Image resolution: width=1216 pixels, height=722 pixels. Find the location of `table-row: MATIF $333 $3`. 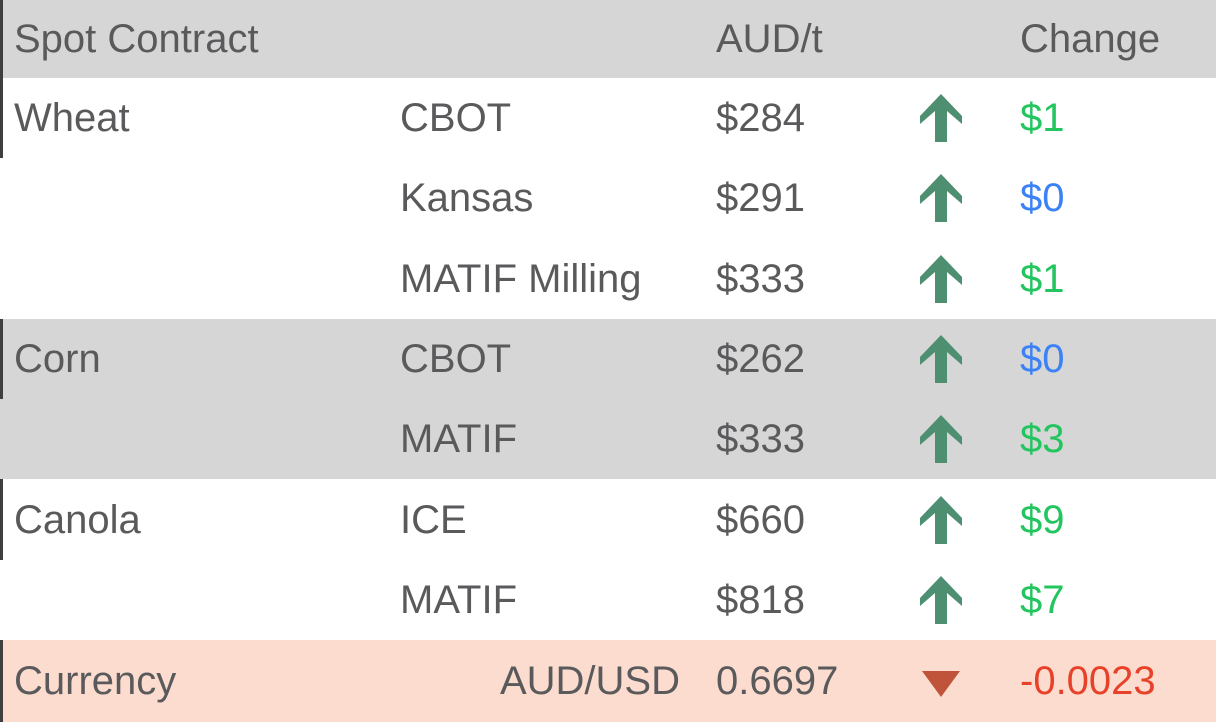

table-row: MATIF $333 $3 is located at coordinates (608, 439).